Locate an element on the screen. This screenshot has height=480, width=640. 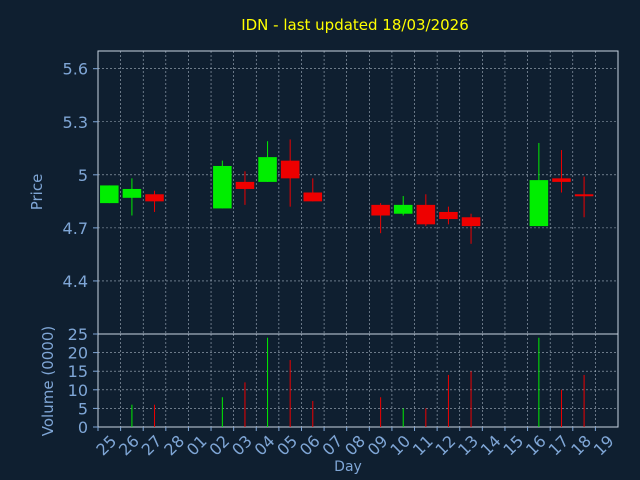
volume-axis-label: Volume (0000) is located at coordinates (48, 381).